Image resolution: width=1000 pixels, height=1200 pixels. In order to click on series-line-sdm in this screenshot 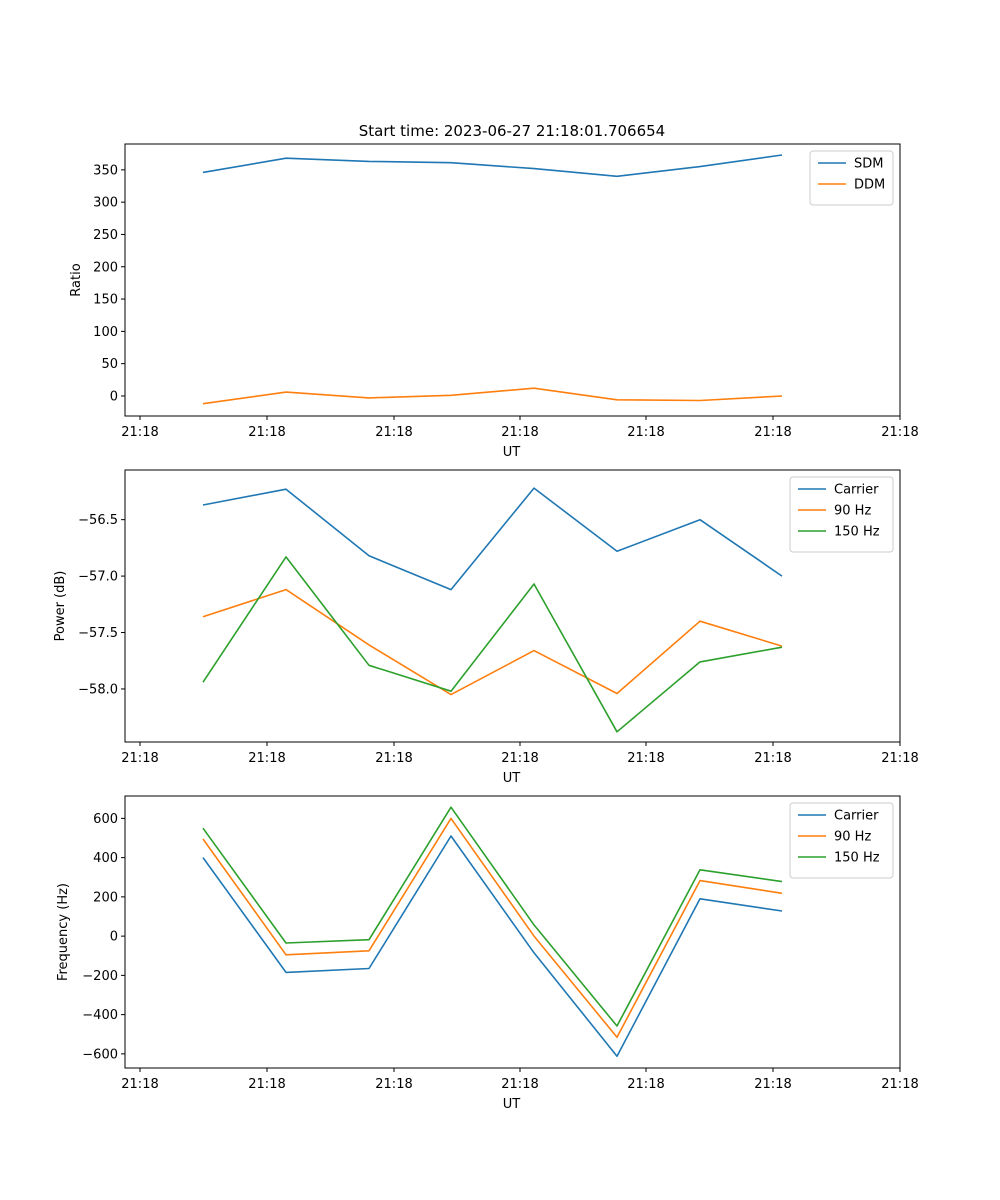, I will do `click(492, 166)`.